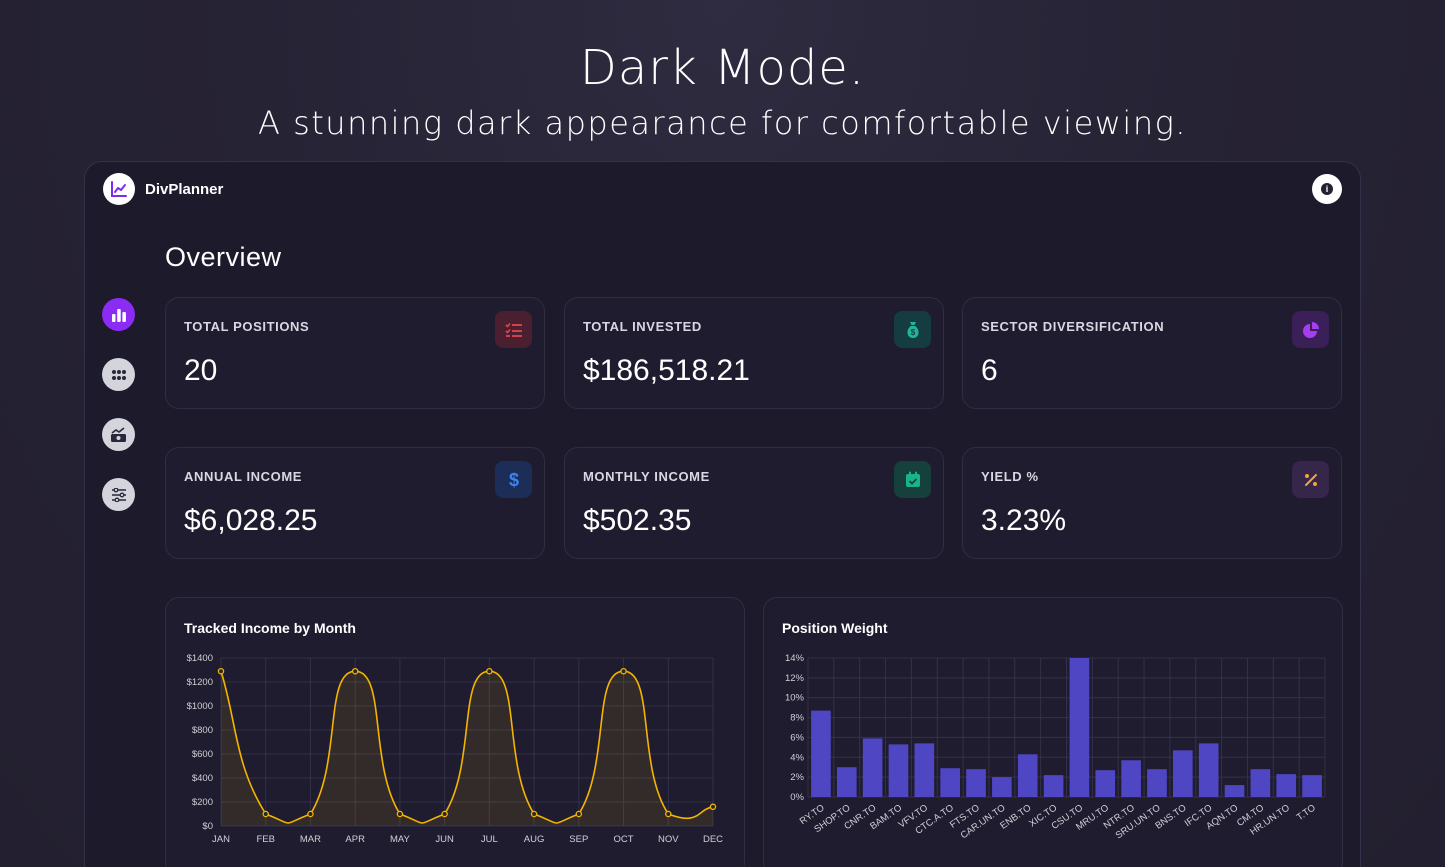 The height and width of the screenshot is (867, 1445). What do you see at coordinates (467, 748) in the screenshot?
I see `income-area` at bounding box center [467, 748].